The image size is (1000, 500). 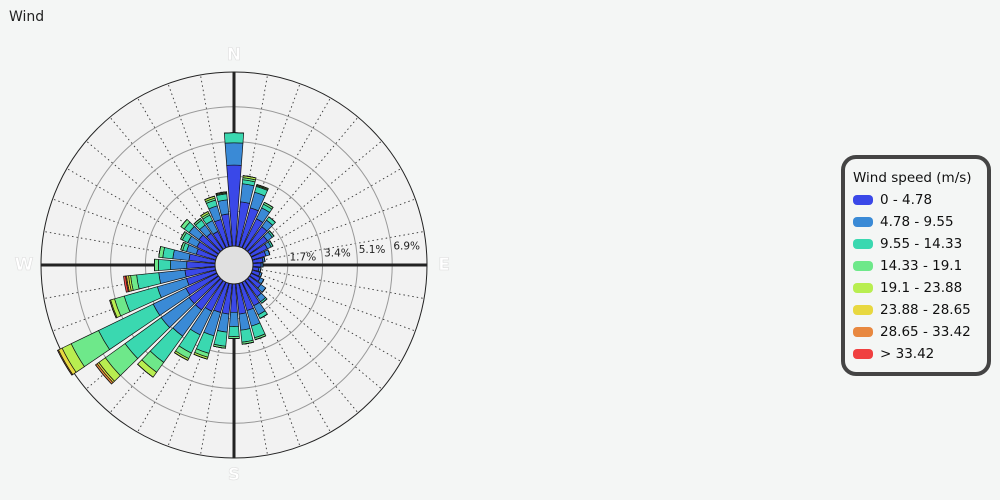 What do you see at coordinates (925, 310) in the screenshot?
I see `legend-label: 23.88 - 28.65` at bounding box center [925, 310].